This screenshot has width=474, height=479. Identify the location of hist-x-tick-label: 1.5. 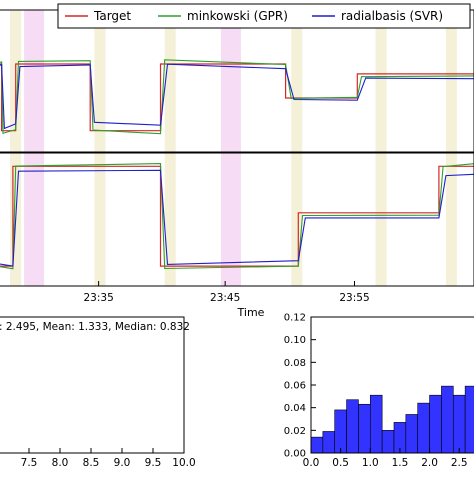
(400, 463).